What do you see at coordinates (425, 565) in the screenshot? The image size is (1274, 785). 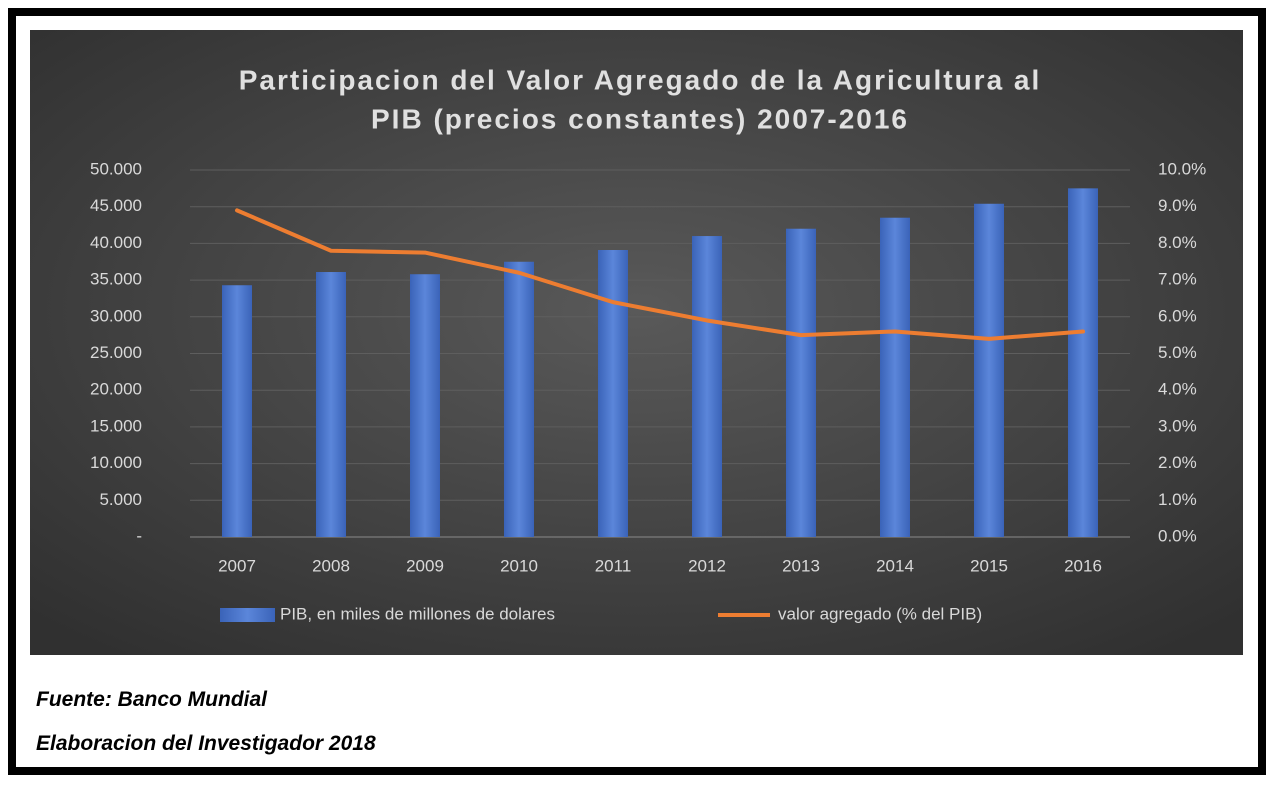 I see `x-tick-label: 2009` at bounding box center [425, 565].